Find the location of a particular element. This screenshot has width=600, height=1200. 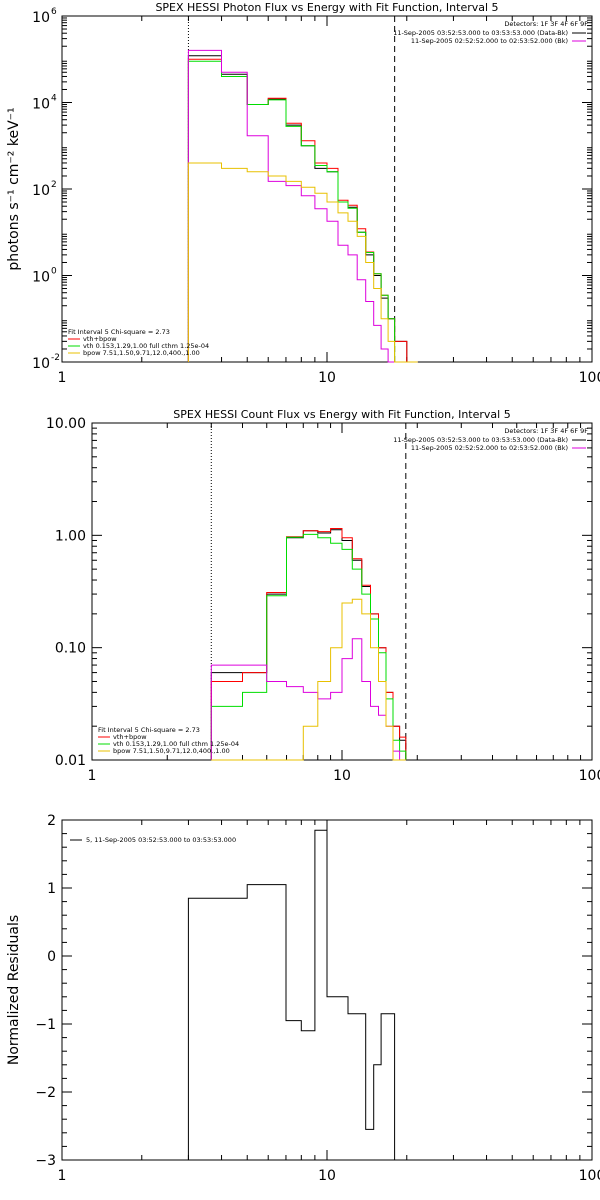

y-tick-label: −1 is located at coordinates (45, 1025).